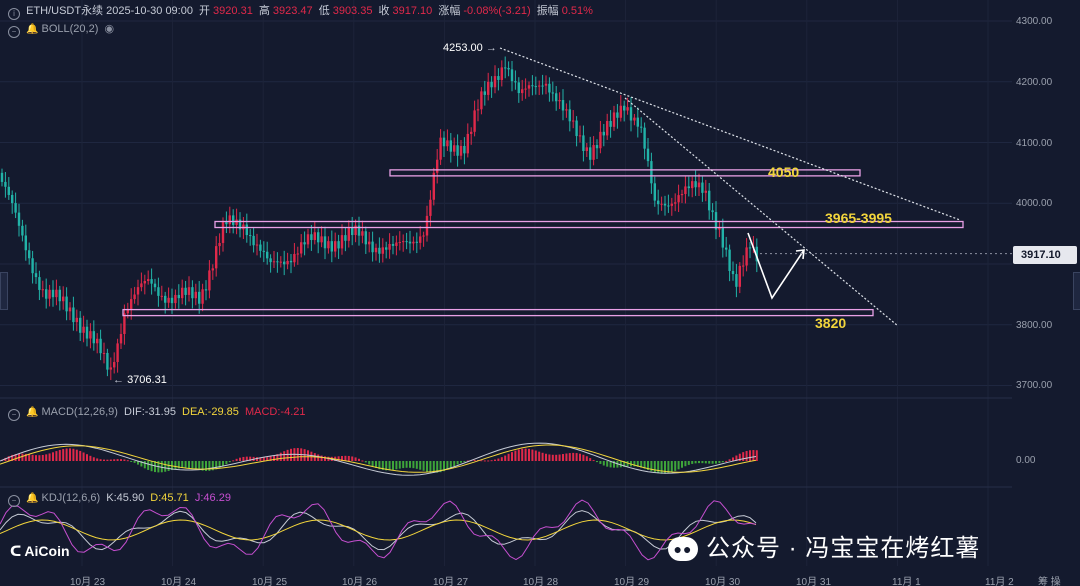  Describe the element at coordinates (14, 415) in the screenshot. I see `macd-collapse-icon: −` at that location.